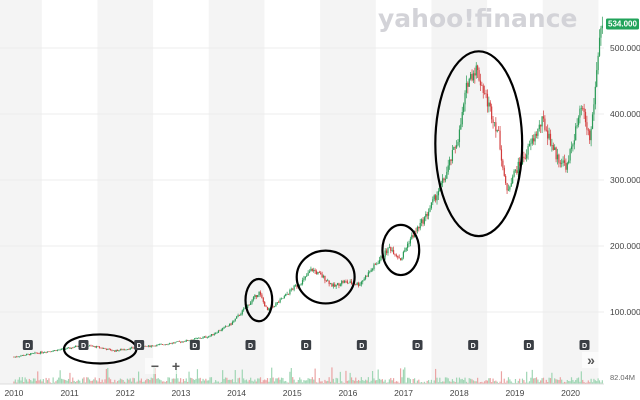 The height and width of the screenshot is (400, 640). What do you see at coordinates (625, 114) in the screenshot?
I see `y-tick-label: 400.000` at bounding box center [625, 114].